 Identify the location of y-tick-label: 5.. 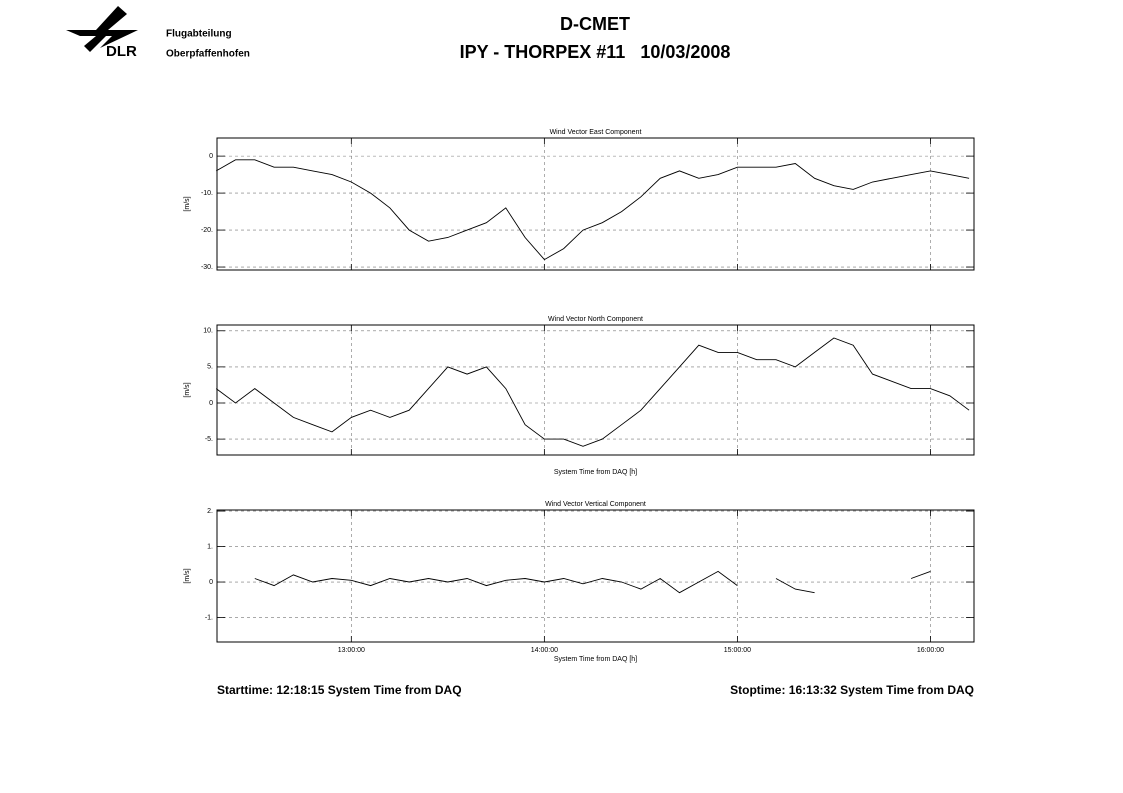
(210, 367).